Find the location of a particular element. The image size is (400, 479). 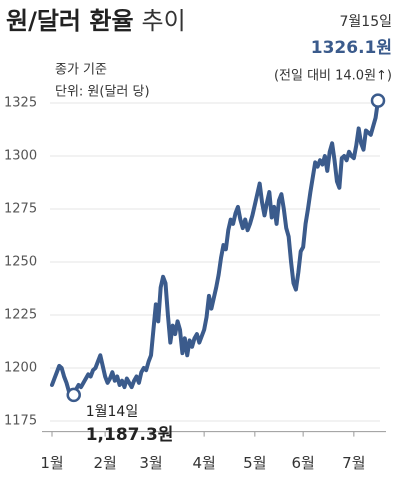

subtitle: 종가 기준 is located at coordinates (81, 70).